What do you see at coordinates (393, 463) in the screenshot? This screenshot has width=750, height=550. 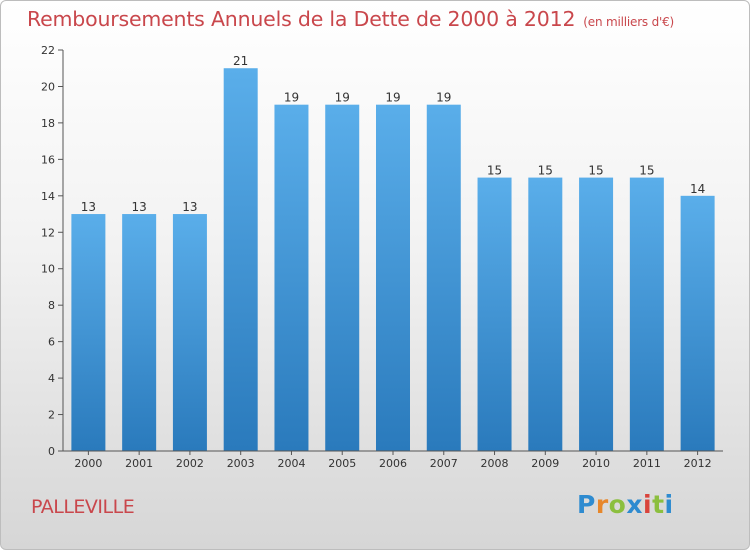 I see `x-tick-label: 2006` at bounding box center [393, 463].